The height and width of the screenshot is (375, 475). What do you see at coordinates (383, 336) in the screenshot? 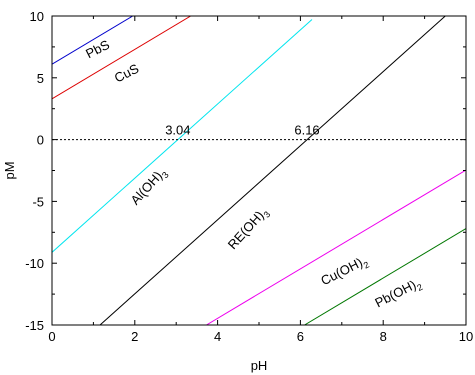
I see `x-tick-label: 8` at bounding box center [383, 336].